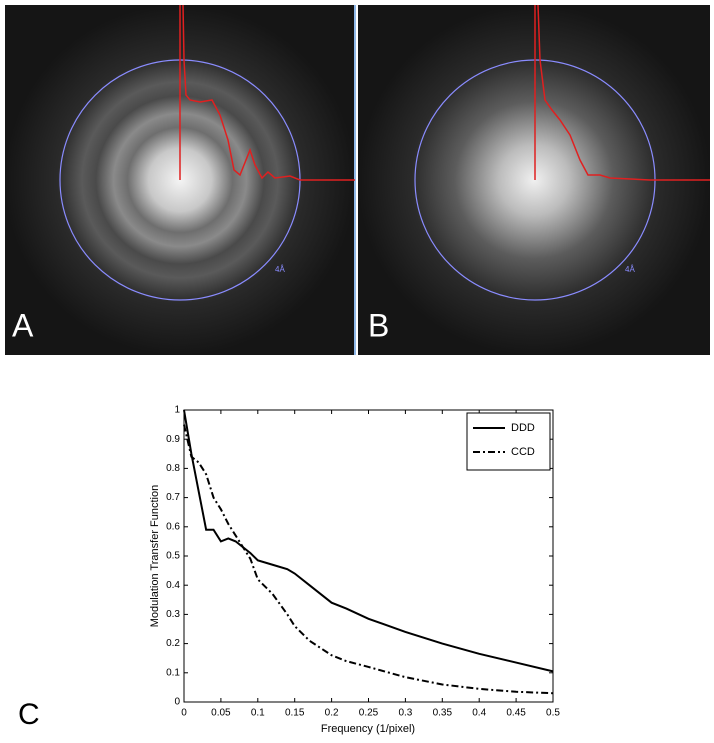 The image size is (714, 743). What do you see at coordinates (523, 428) in the screenshot?
I see `legend-label: DDD` at bounding box center [523, 428].